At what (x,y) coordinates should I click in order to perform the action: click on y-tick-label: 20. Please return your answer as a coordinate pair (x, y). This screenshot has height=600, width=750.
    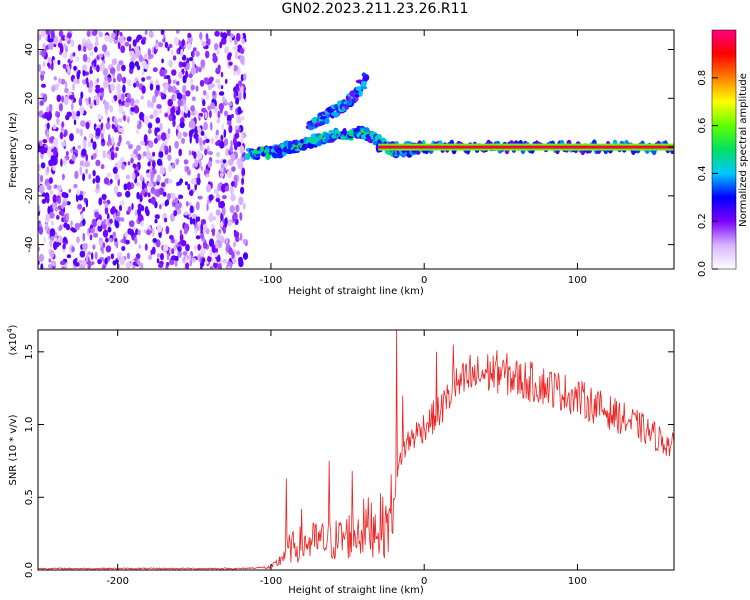
    Looking at the image, I should click on (29, 98).